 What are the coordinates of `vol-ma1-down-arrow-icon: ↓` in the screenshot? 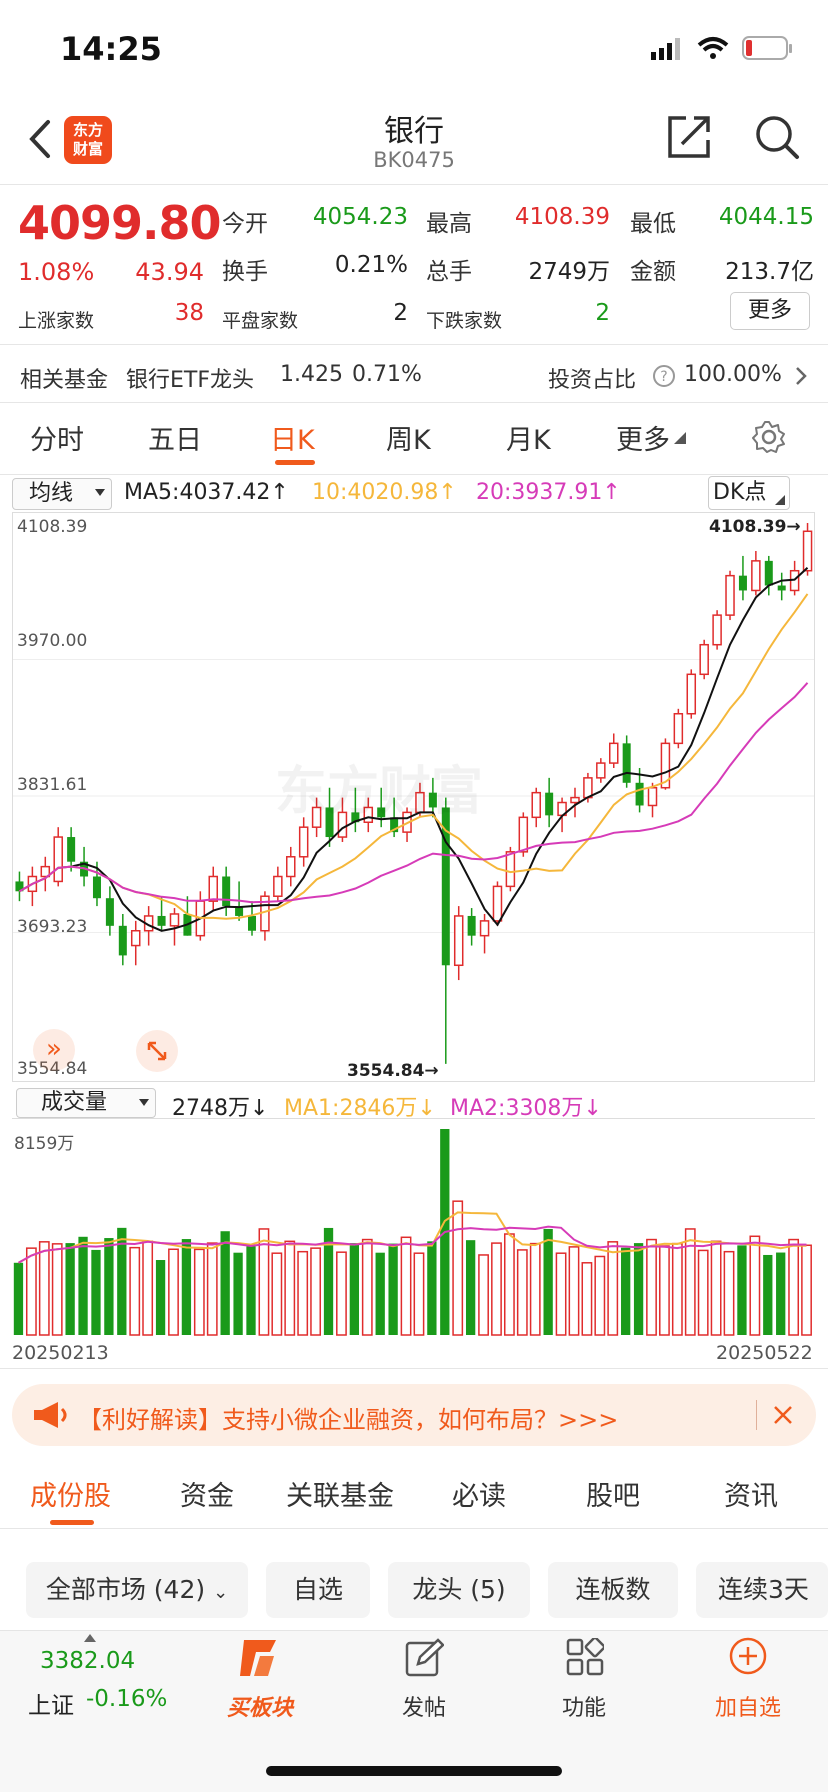 It's located at (426, 1108).